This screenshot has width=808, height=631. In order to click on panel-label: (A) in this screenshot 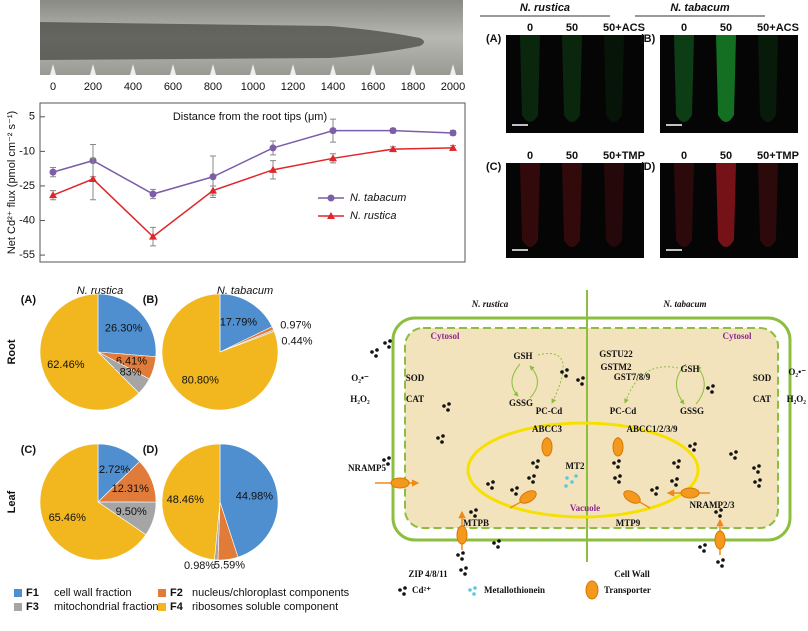, I will do `click(494, 39)`.